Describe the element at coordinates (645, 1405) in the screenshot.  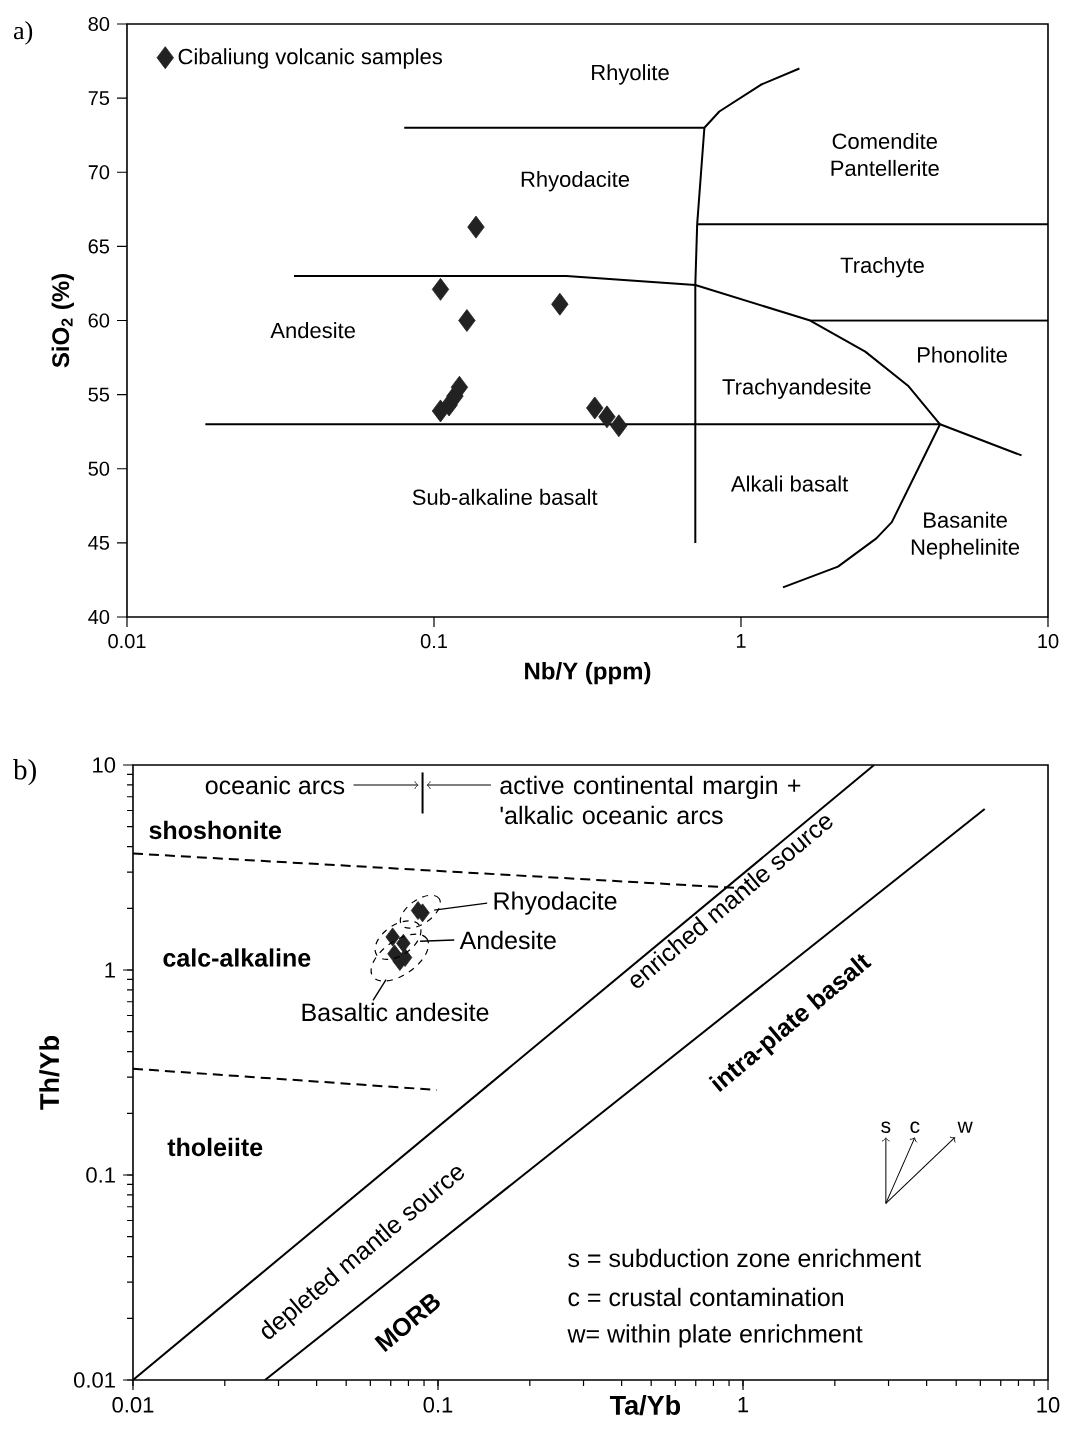
I see `x-axis-title: Ta/Yb` at that location.